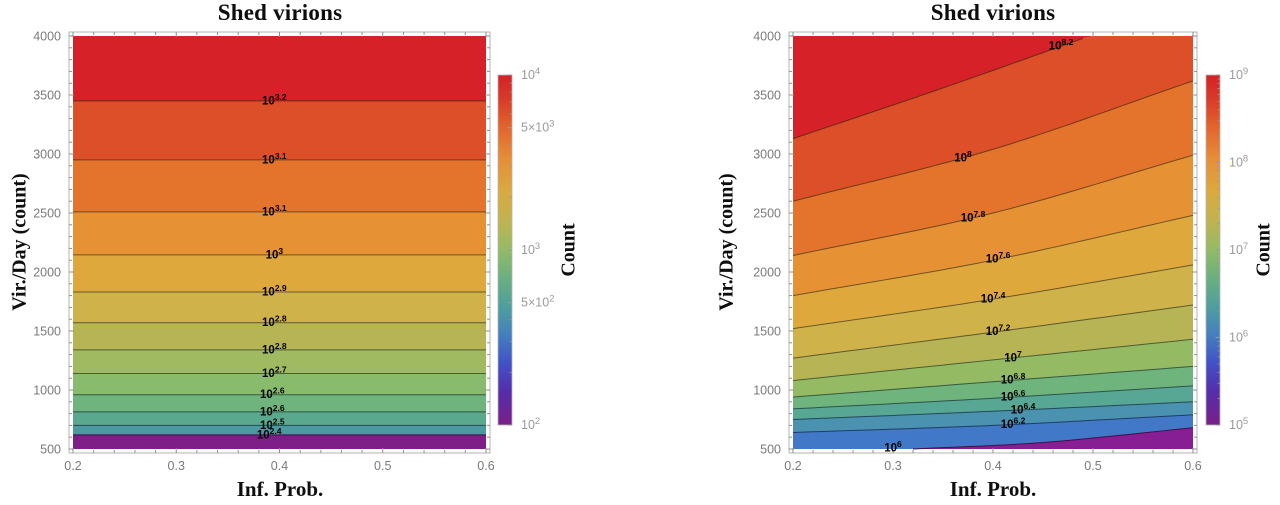  What do you see at coordinates (280, 12) in the screenshot?
I see `plot-title-left: Shed virions` at bounding box center [280, 12].